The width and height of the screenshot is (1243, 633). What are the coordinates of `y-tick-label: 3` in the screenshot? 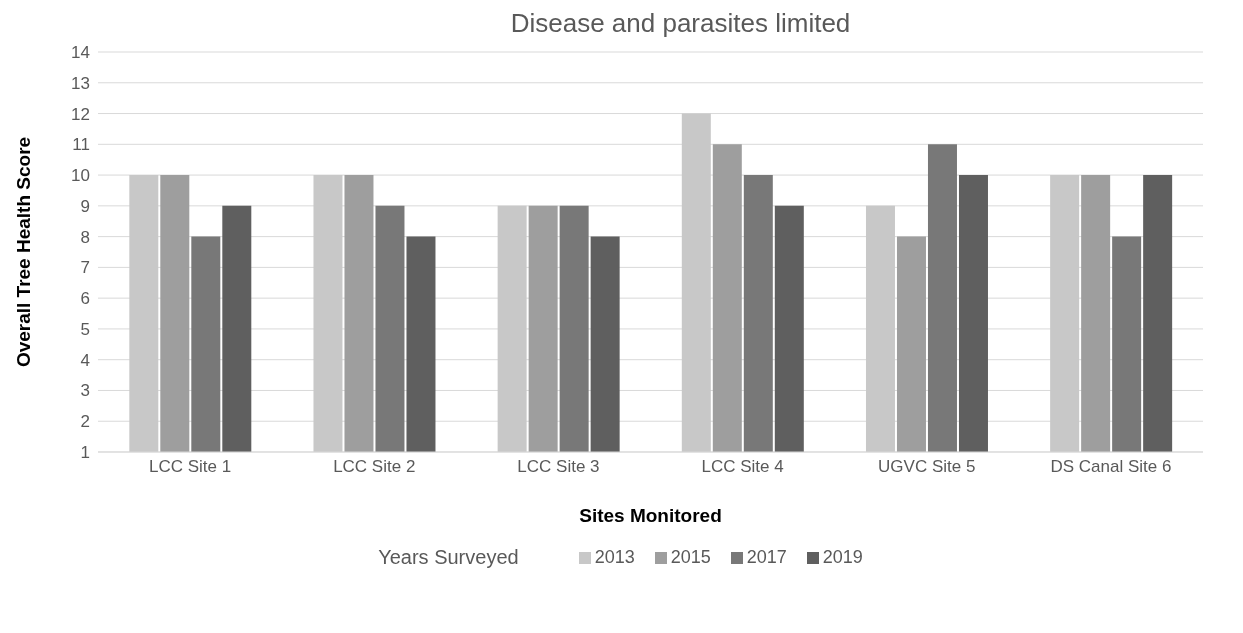 It's located at (85, 391).